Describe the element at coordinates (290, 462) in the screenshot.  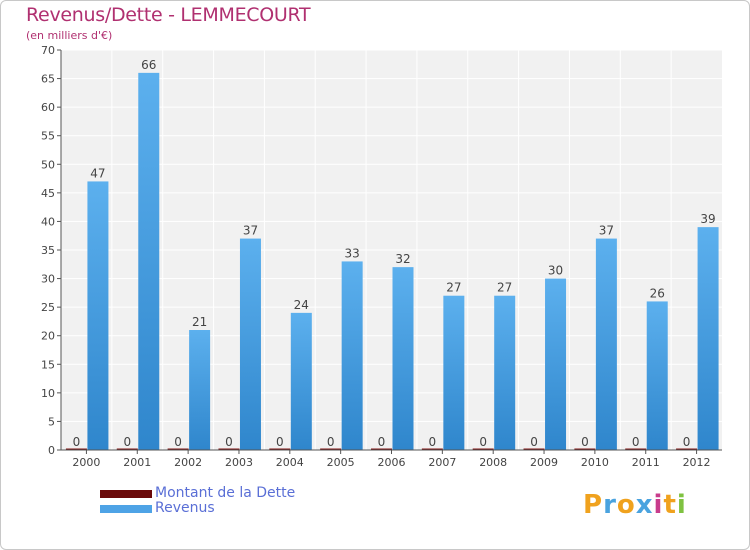
I see `x-tick-label: 2004` at that location.